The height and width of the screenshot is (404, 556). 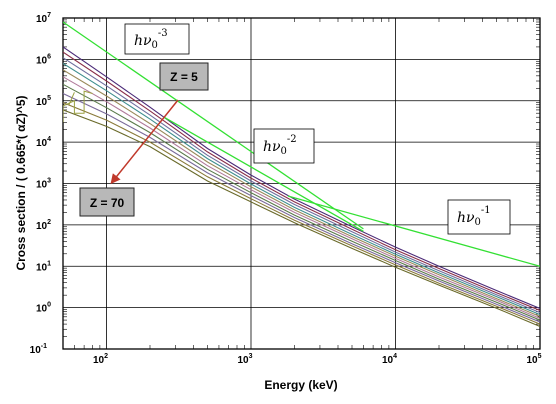 I want to click on y-tick-label: 10⁵, so click(x=43, y=101).